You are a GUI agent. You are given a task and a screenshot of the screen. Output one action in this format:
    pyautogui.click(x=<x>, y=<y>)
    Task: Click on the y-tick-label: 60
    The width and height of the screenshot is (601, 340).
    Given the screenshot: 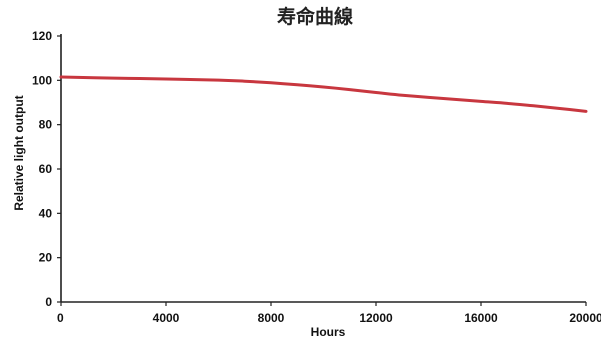 What is the action you would take?
    pyautogui.click(x=46, y=169)
    